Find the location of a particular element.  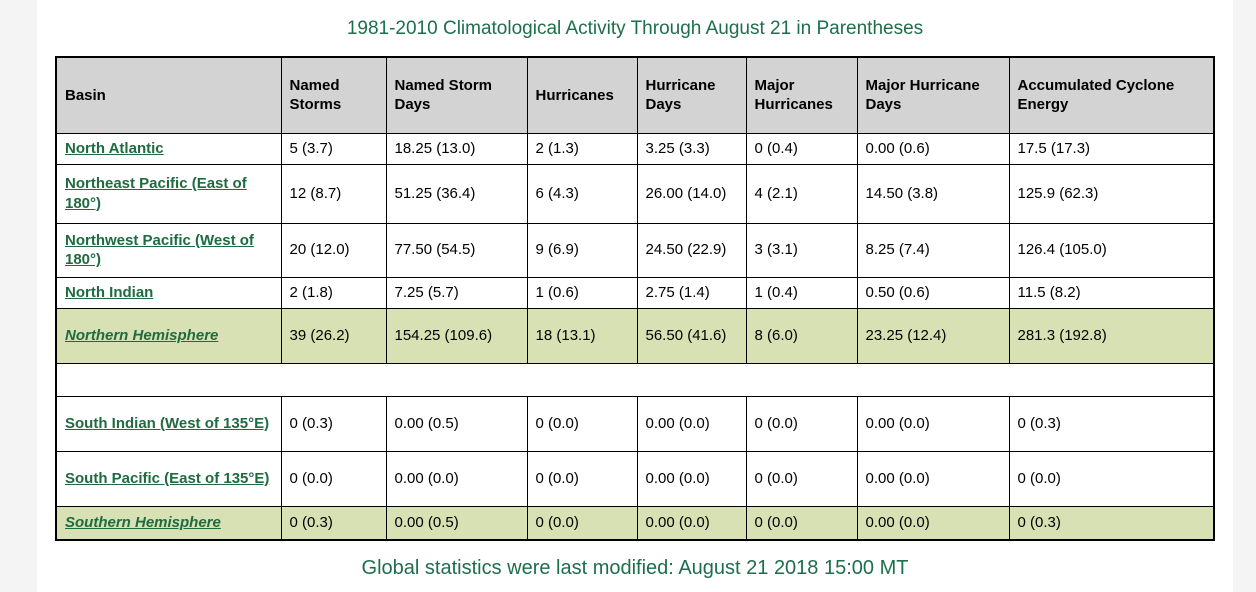

basin-link-south-pacific: South Pacific (East of 135°E) is located at coordinates (167, 478).